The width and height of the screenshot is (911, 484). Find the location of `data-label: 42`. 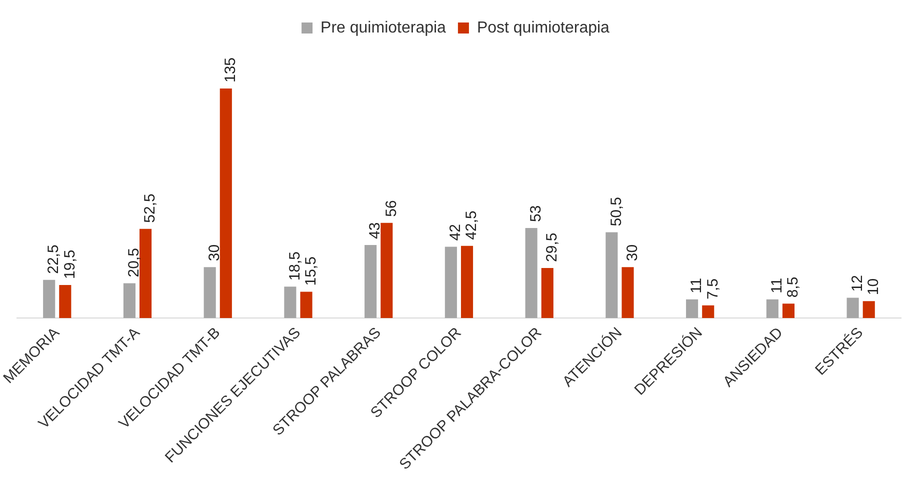

data-label: 42 is located at coordinates (455, 232).